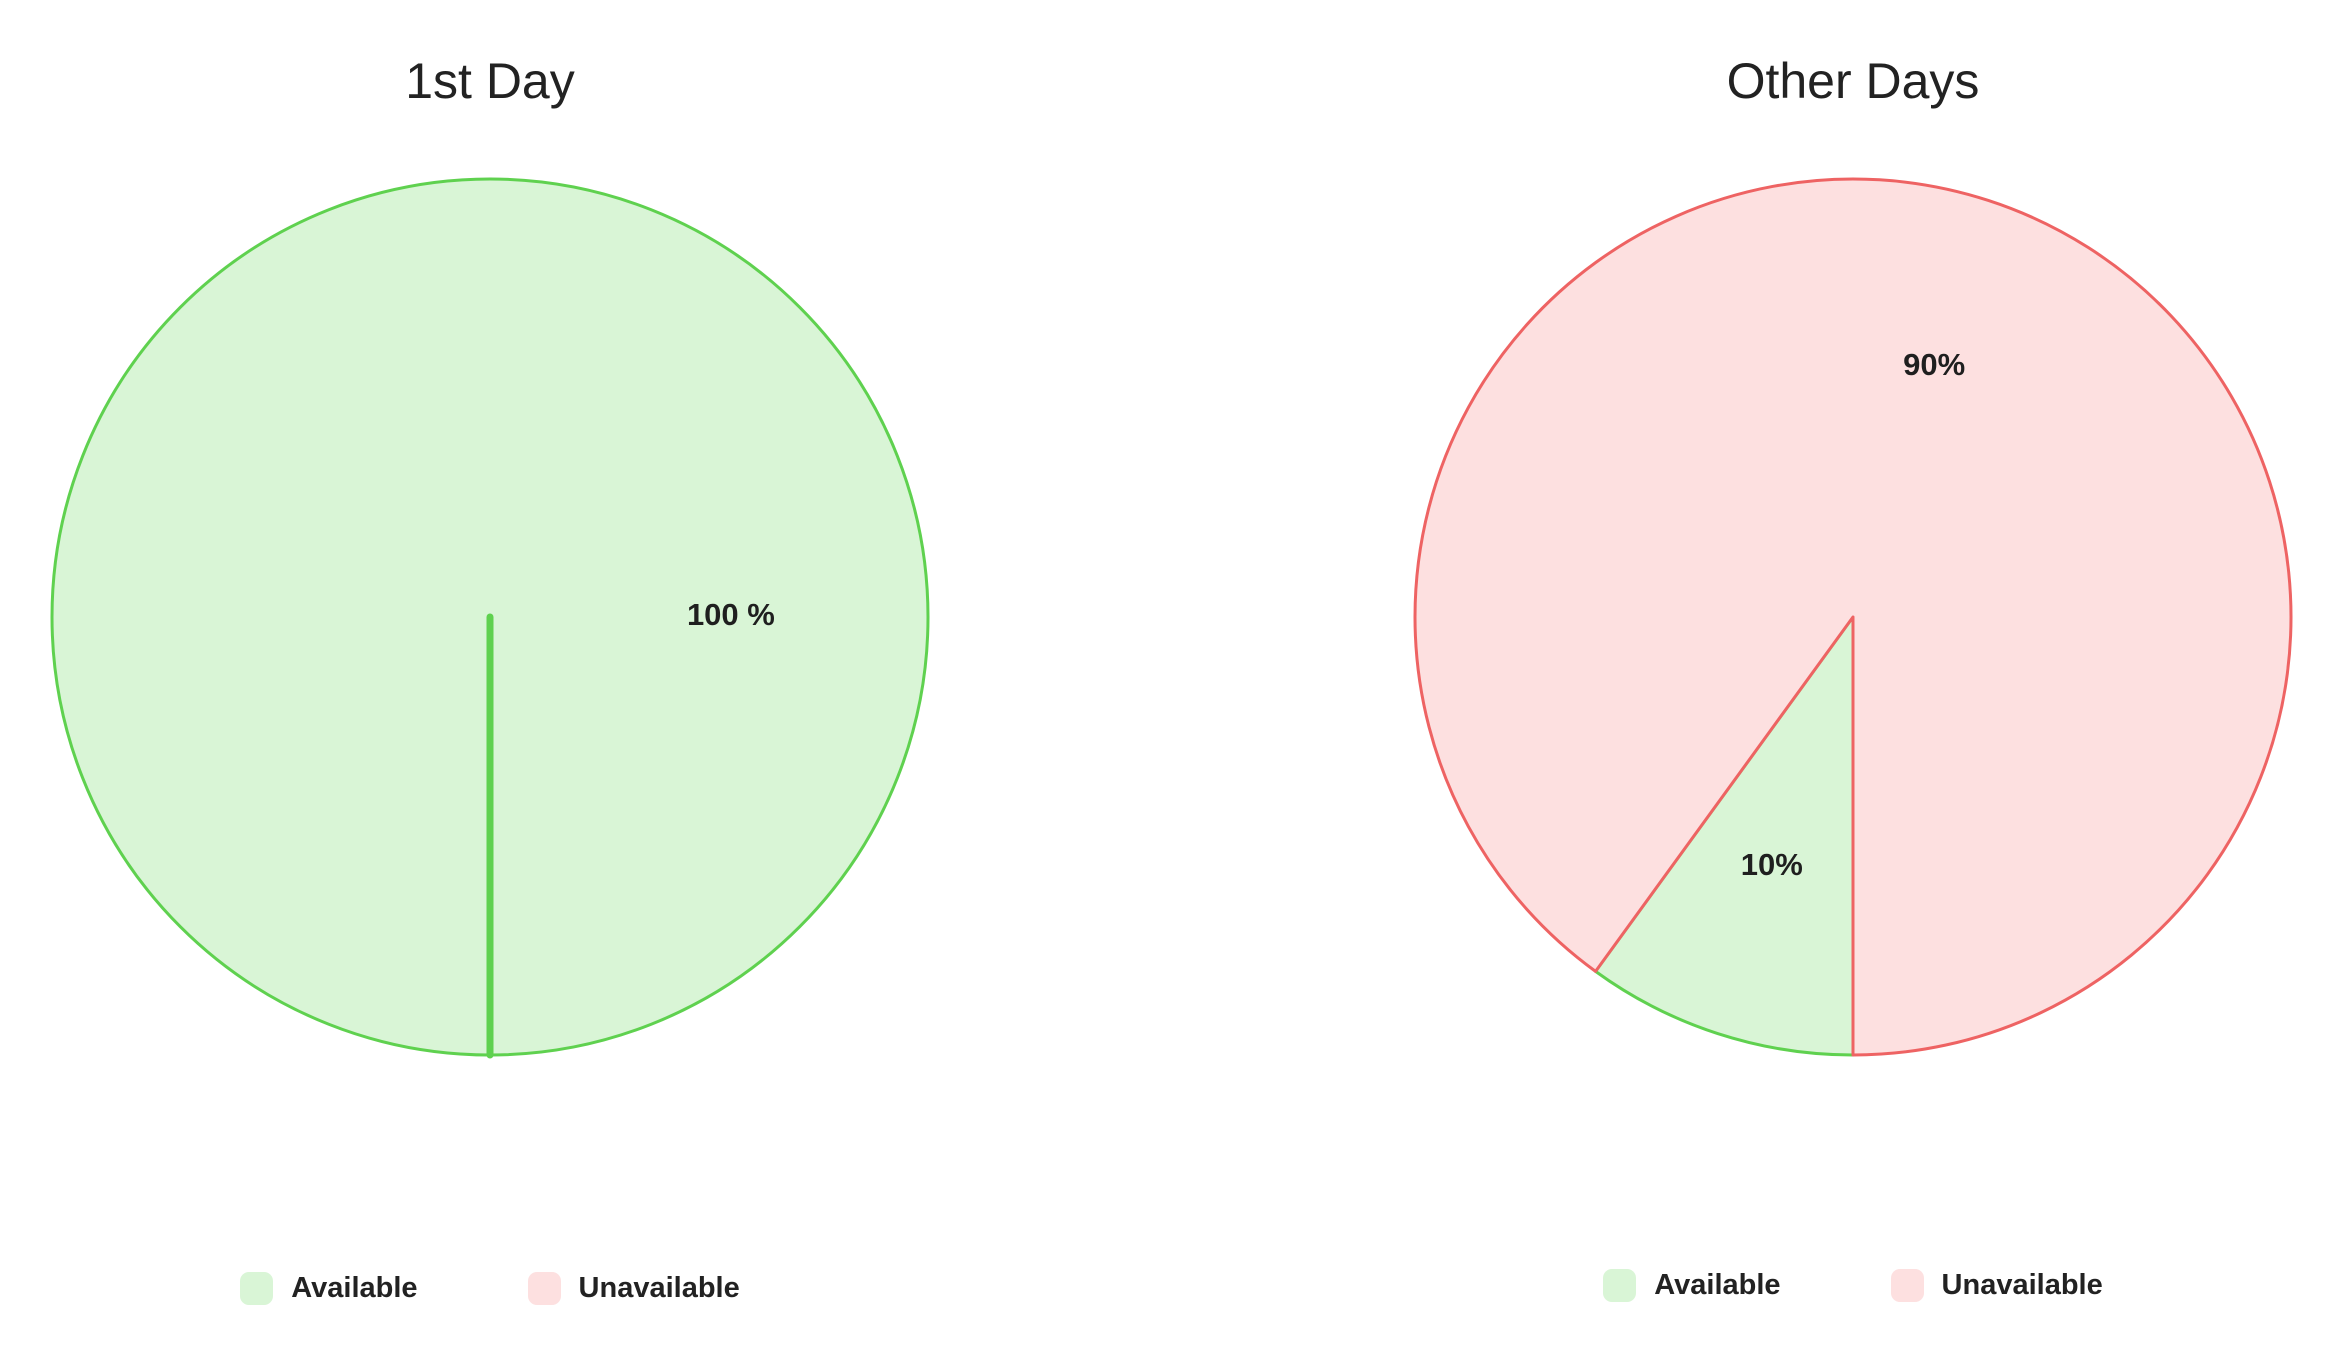  Describe the element at coordinates (1934, 364) in the screenshot. I see `data-label-unavailable: 90%` at that location.